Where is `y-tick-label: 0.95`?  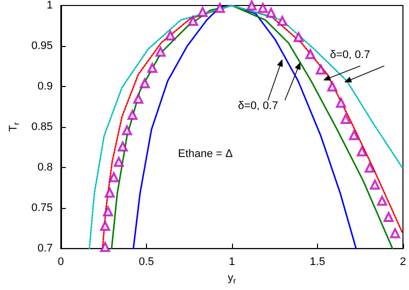 y-tick-label: 0.95 is located at coordinates (42, 46).